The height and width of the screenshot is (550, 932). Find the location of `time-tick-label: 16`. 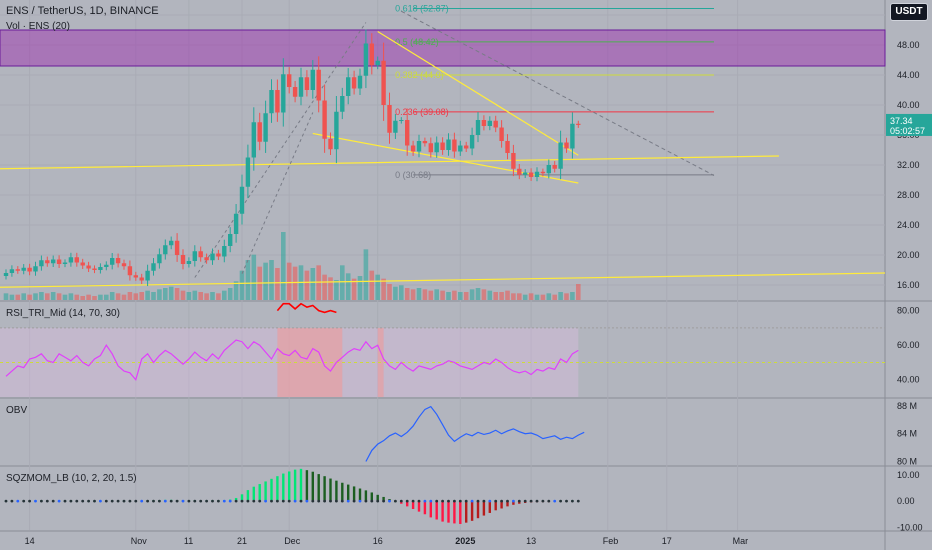

time-tick-label: 16 is located at coordinates (378, 541).